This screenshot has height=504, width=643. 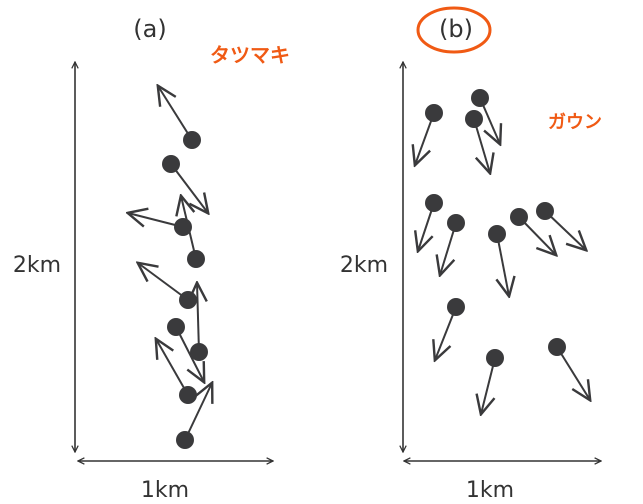 What do you see at coordinates (490, 490) in the screenshot?
I see `panel-b-width-label: 1km` at bounding box center [490, 490].